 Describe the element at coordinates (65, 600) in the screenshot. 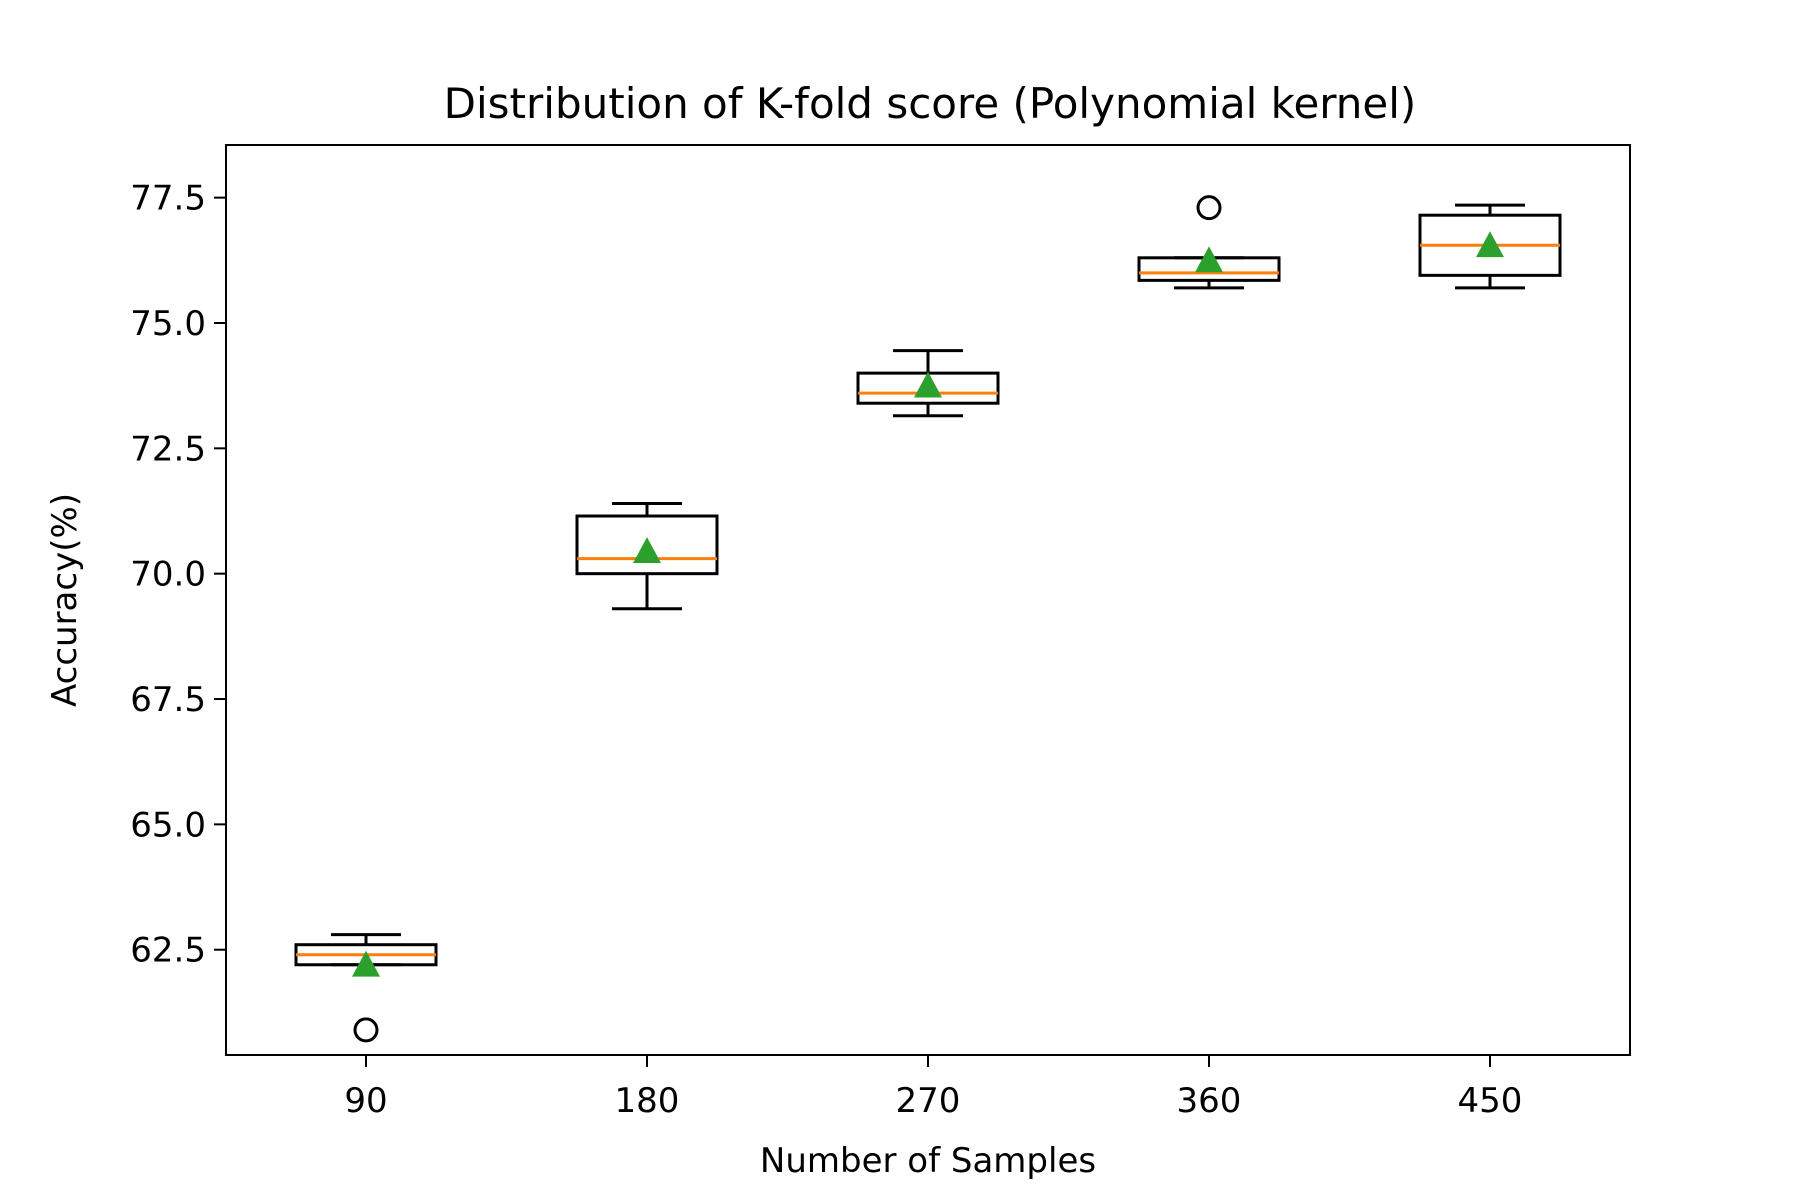

I see `y-axis-label: Accuracy(%)` at that location.